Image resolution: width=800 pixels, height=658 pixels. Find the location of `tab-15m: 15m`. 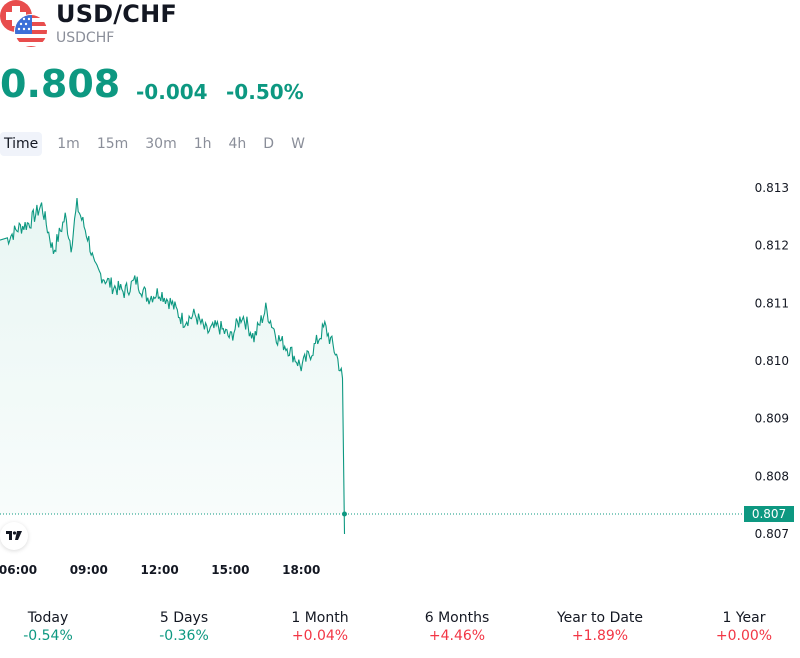

tab-15m: 15m is located at coordinates (112, 144).